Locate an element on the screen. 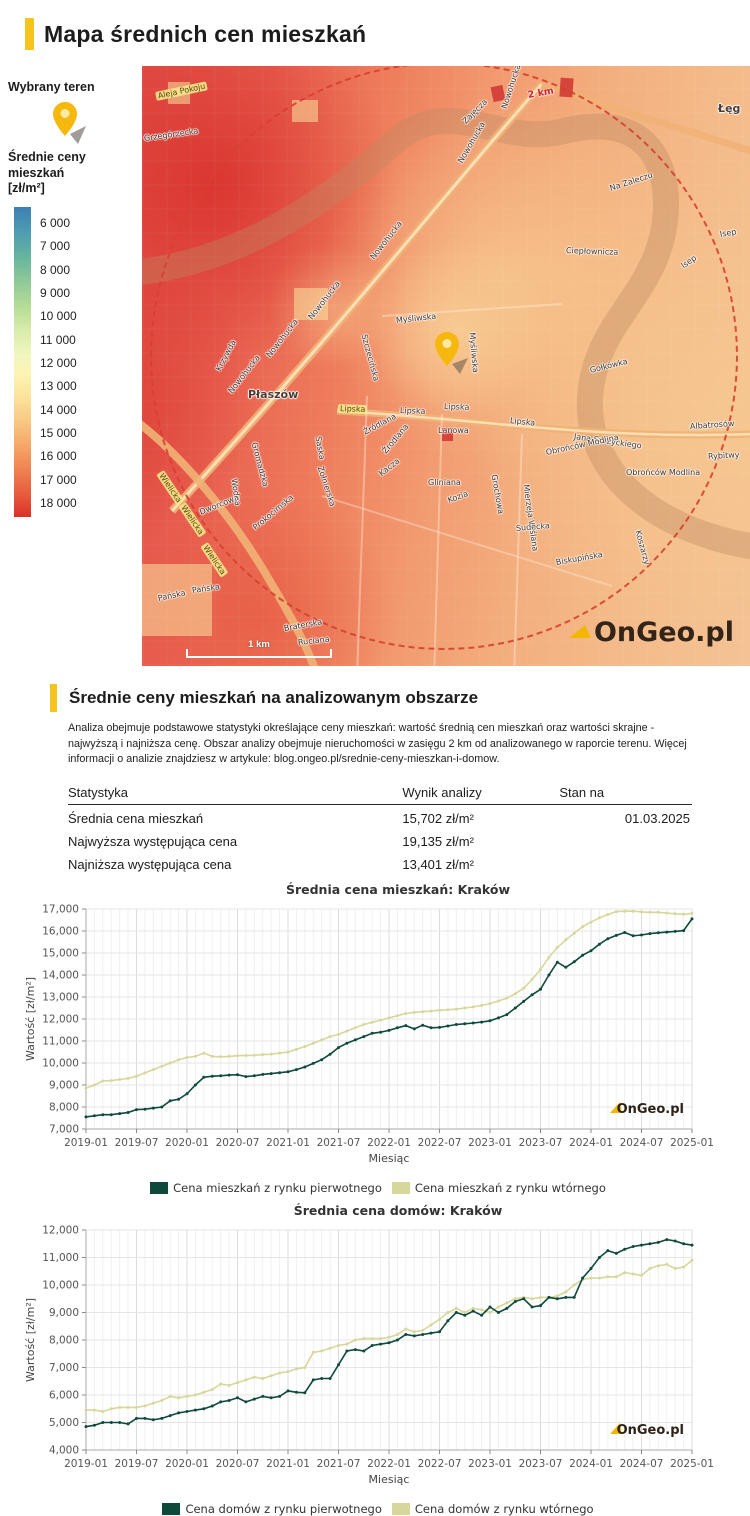  legend-tick-label: 17 000 is located at coordinates (58, 479).